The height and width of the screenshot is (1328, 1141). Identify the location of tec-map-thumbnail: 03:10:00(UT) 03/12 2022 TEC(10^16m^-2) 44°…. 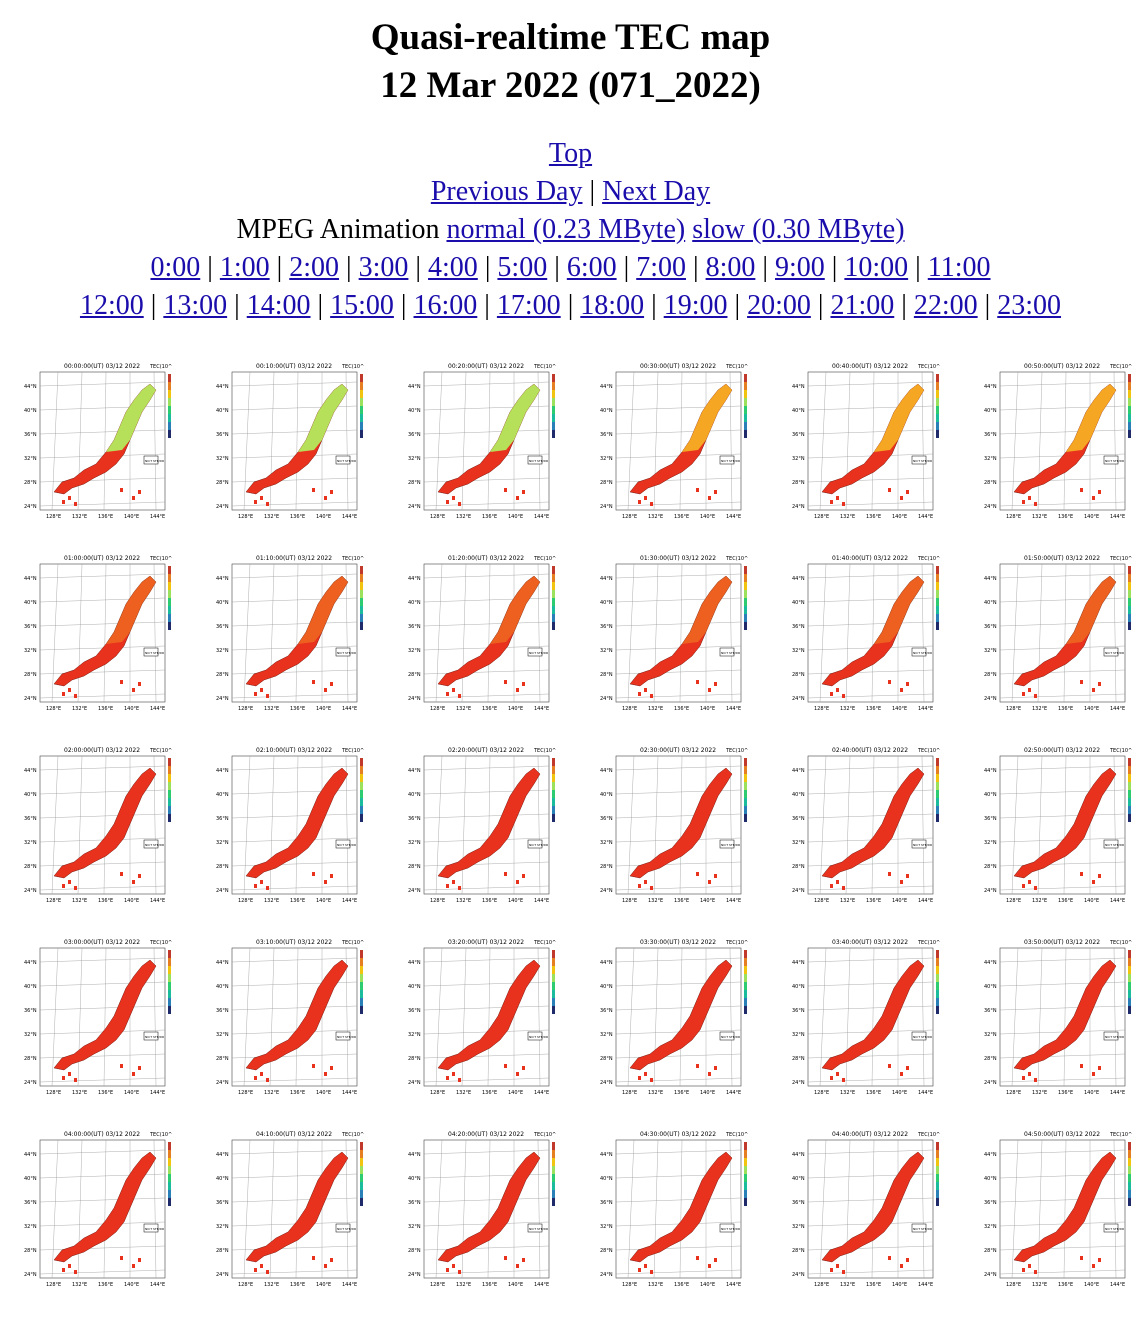
(289, 1017).